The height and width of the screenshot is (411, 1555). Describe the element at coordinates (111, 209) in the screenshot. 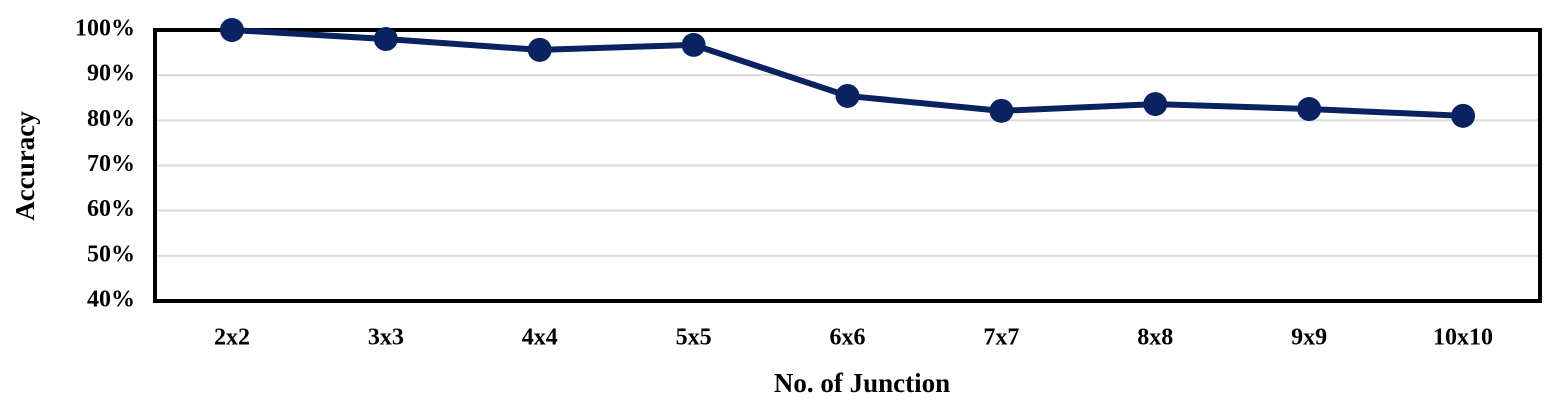

I see `y-tick-label: 60%` at that location.